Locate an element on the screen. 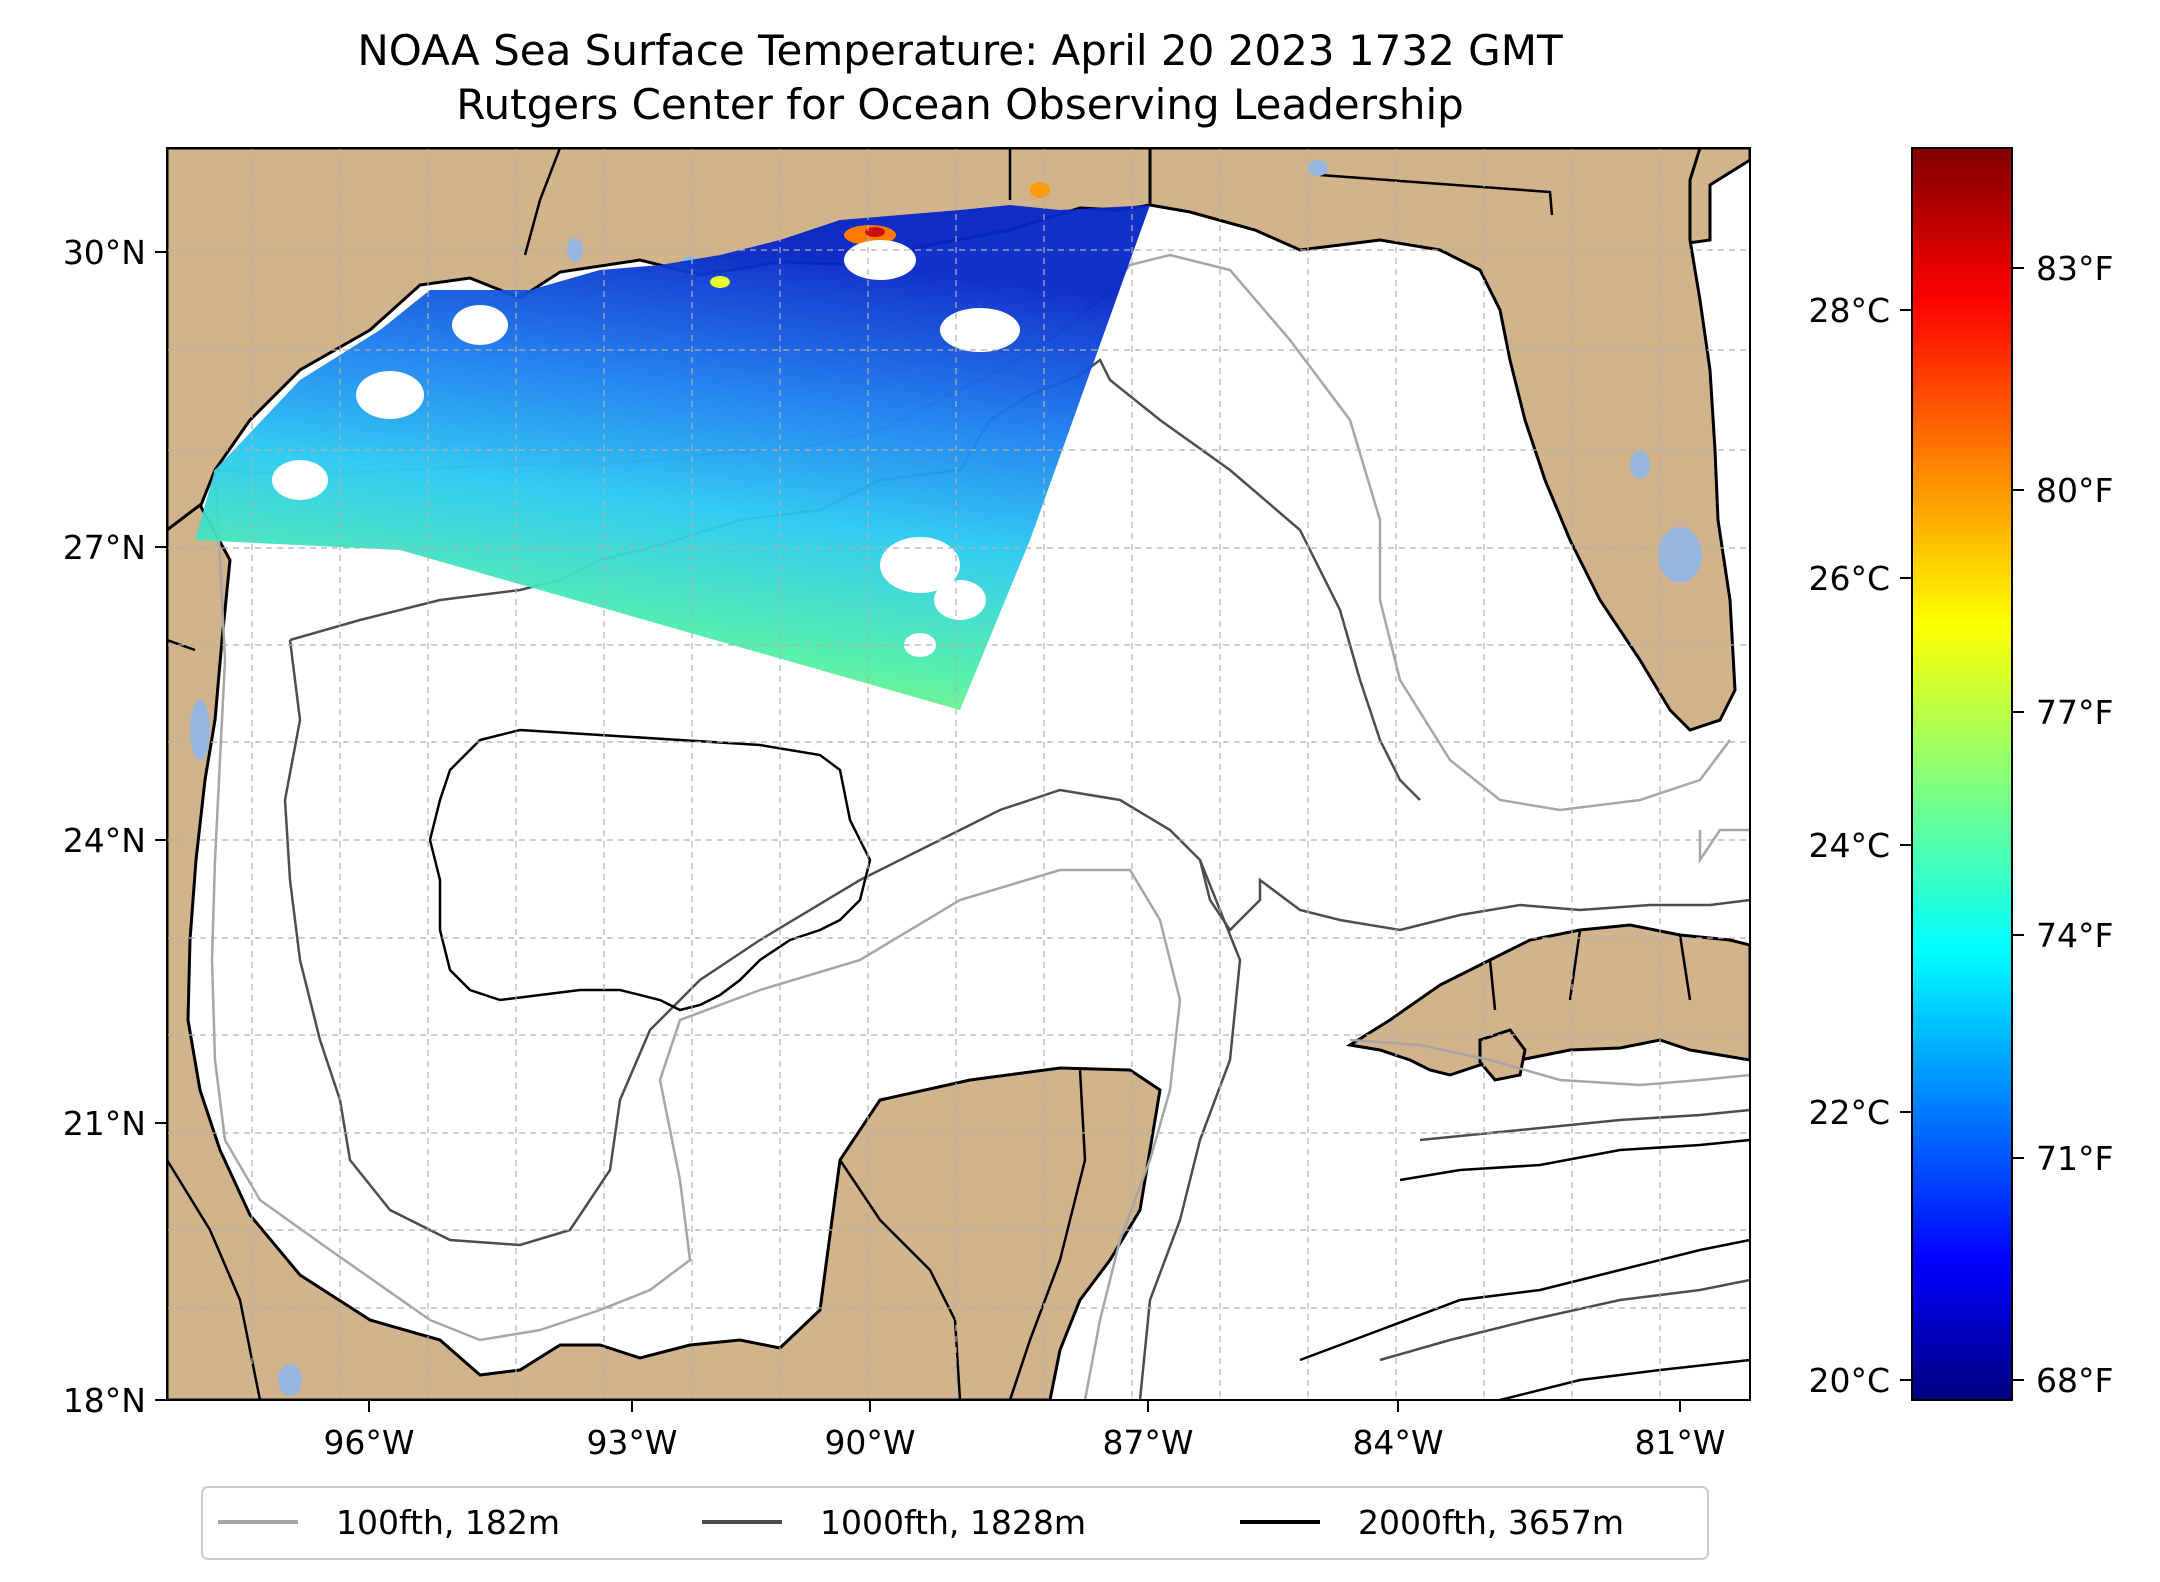 The height and width of the screenshot is (1582, 2160). colorbar-fahrenheit-labels: 83°F 80°F 77°F 74°F 71°F 68°F is located at coordinates (2074, 824).